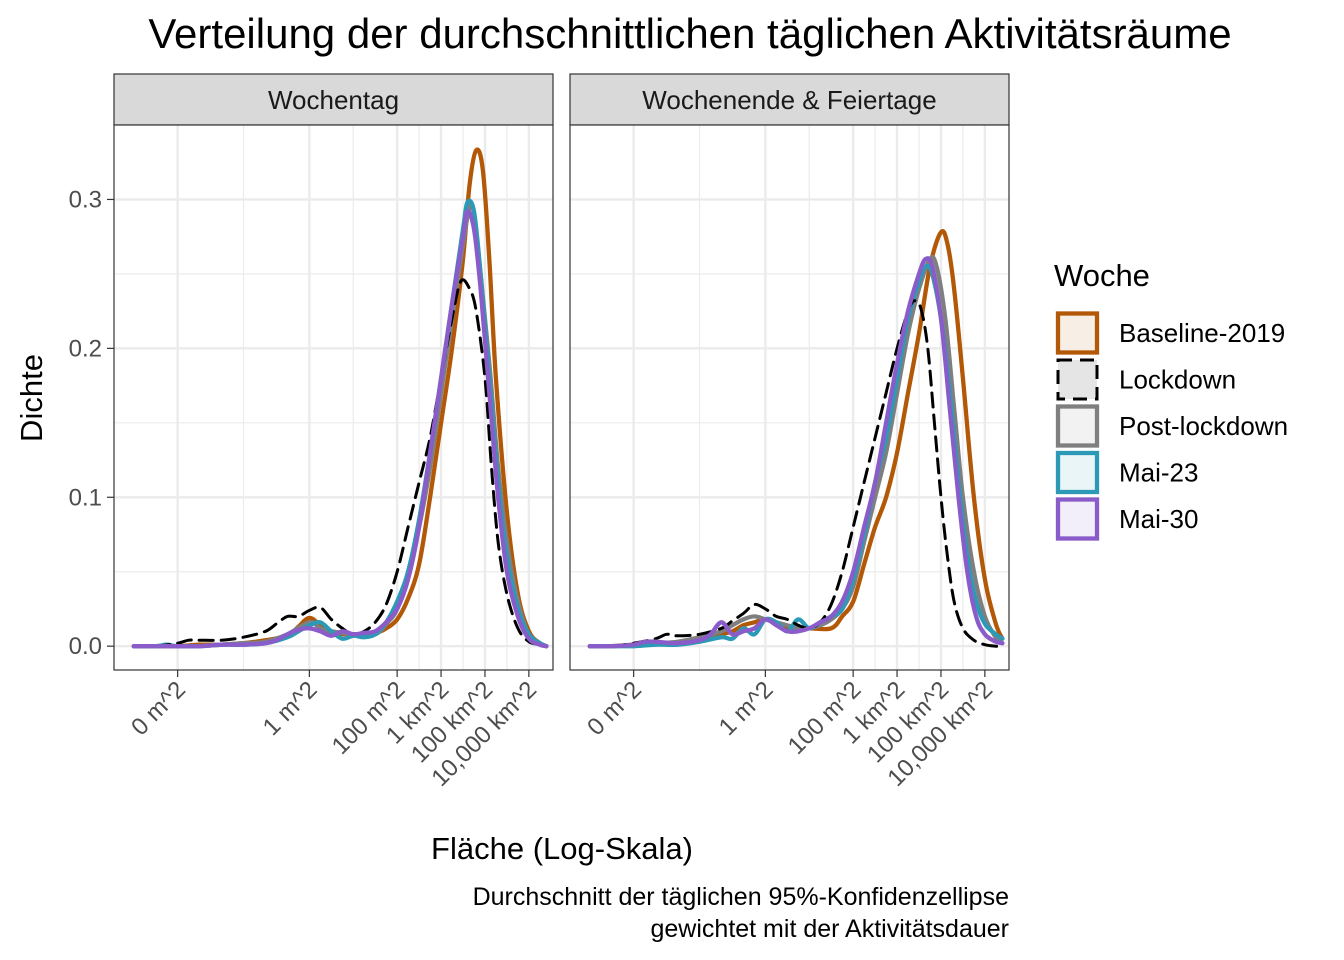 The height and width of the screenshot is (960, 1344). I want to click on facet-strip-label: Wochentag, so click(333, 100).